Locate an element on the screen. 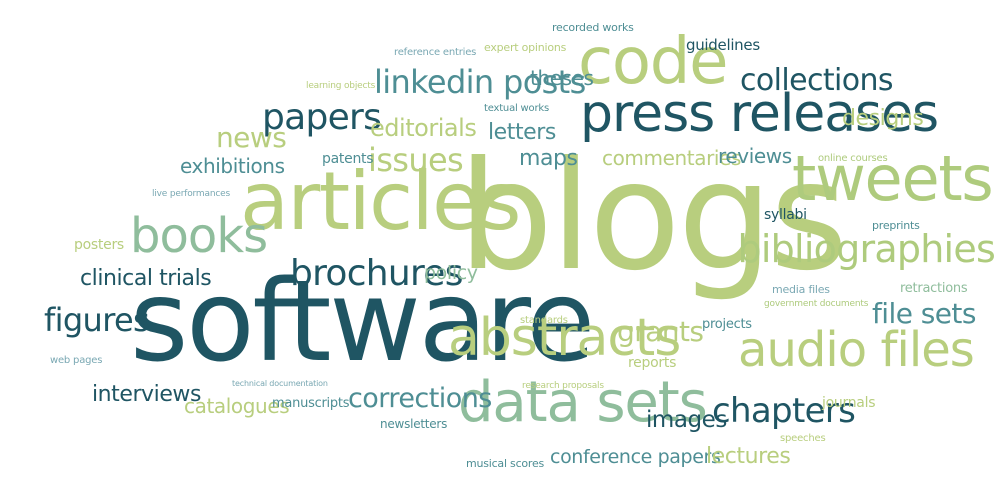  word-posters: posters is located at coordinates (99, 245).